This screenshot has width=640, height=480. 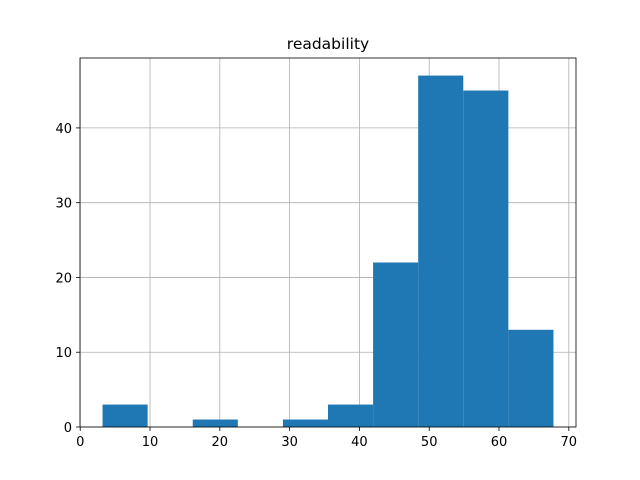 What do you see at coordinates (429, 442) in the screenshot?
I see `x-tick-label: 50` at bounding box center [429, 442].